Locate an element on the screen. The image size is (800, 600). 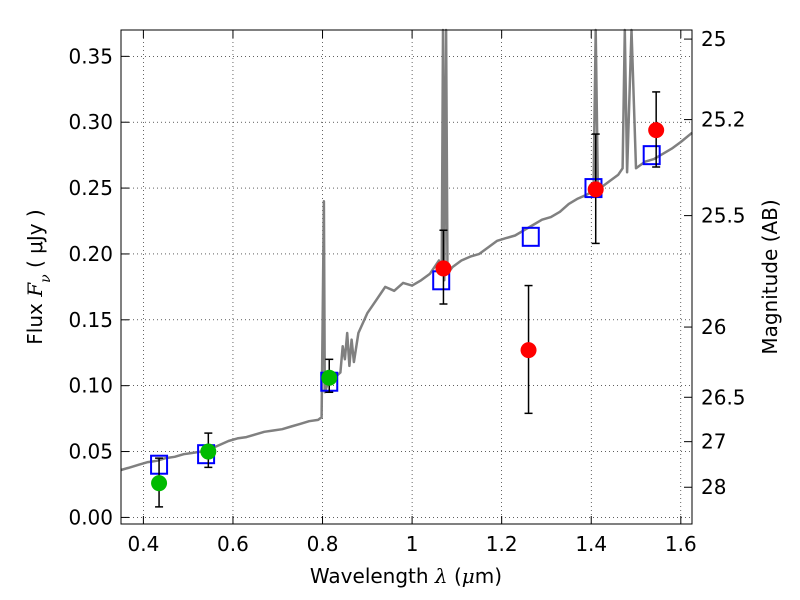
y-axis-ticks: 0.00 0.05 0.10 0.15 0.20 0.25 0.30 0.35 is located at coordinates (98, 286).